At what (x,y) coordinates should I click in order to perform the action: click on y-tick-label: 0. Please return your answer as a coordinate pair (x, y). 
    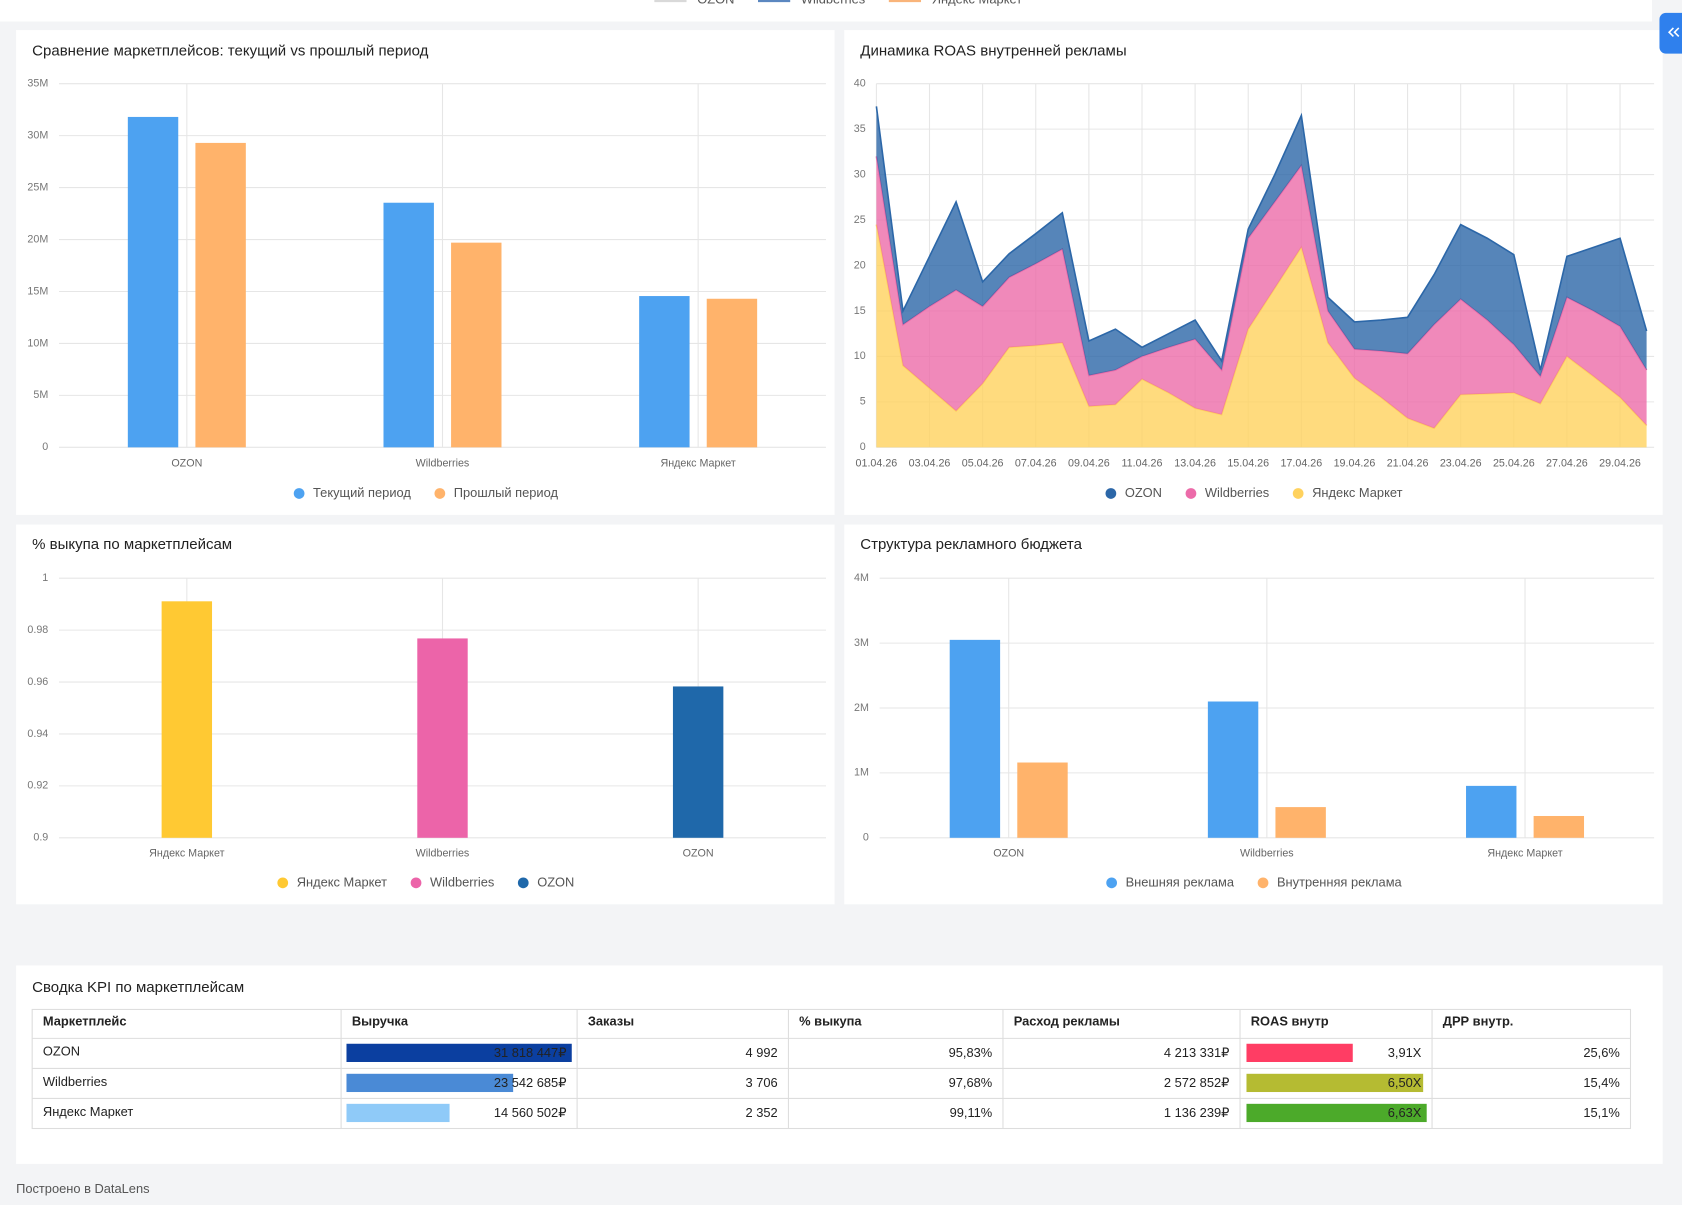
    Looking at the image, I should click on (863, 447).